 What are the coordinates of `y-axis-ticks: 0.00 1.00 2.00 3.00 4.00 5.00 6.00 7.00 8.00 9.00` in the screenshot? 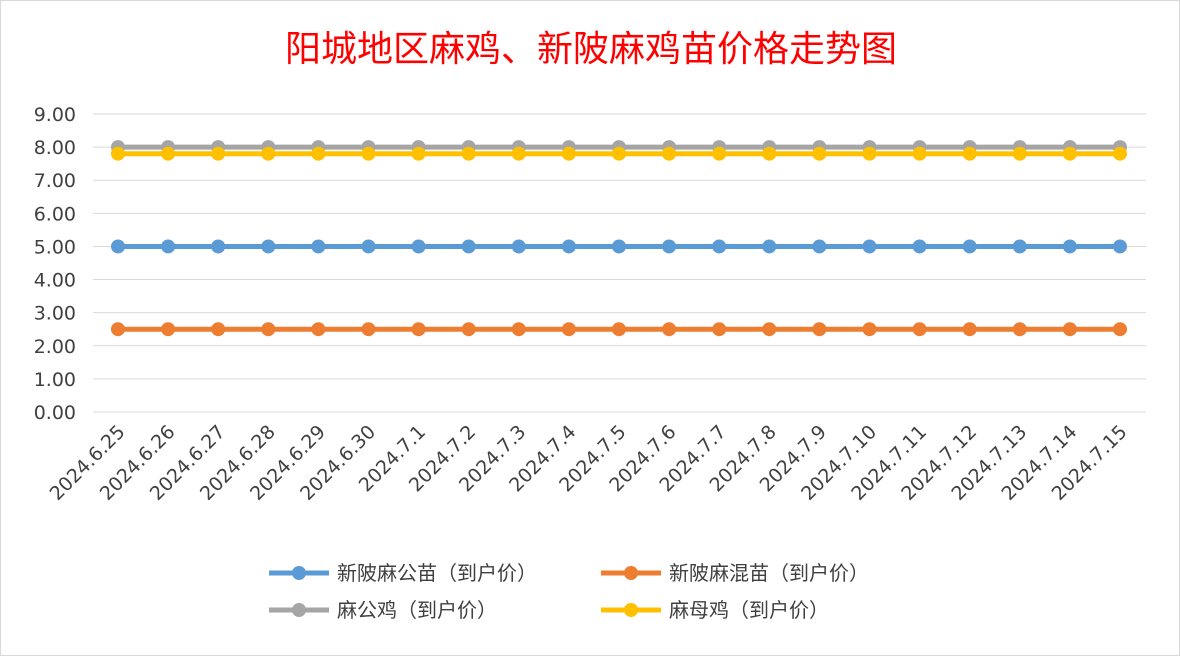 It's located at (55, 264).